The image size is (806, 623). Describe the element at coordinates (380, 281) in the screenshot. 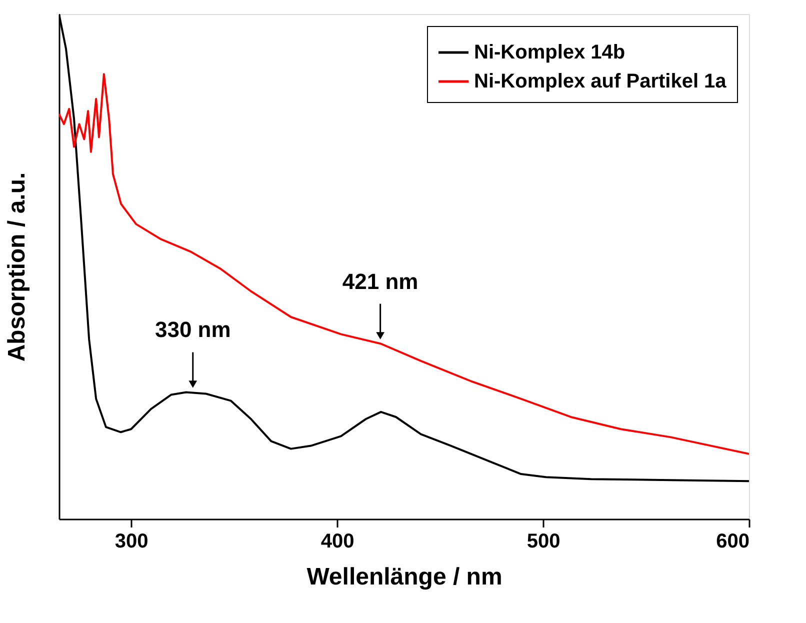

I see `annotation: 421 nm` at that location.